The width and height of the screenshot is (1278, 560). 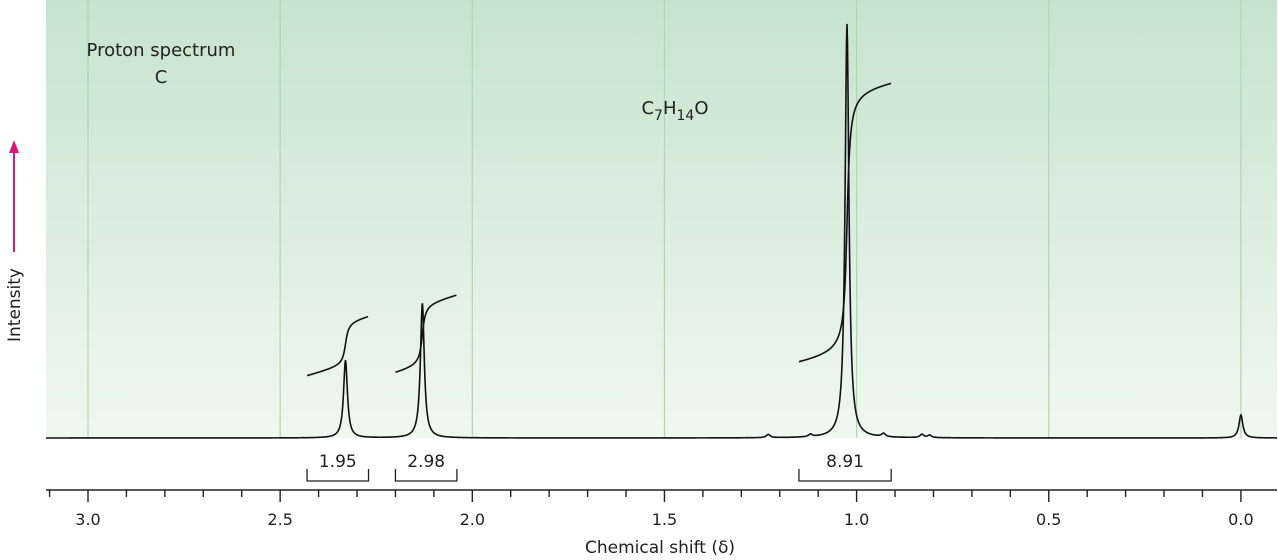 What do you see at coordinates (674, 111) in the screenshot?
I see `molecular-formula: C7H14O` at bounding box center [674, 111].